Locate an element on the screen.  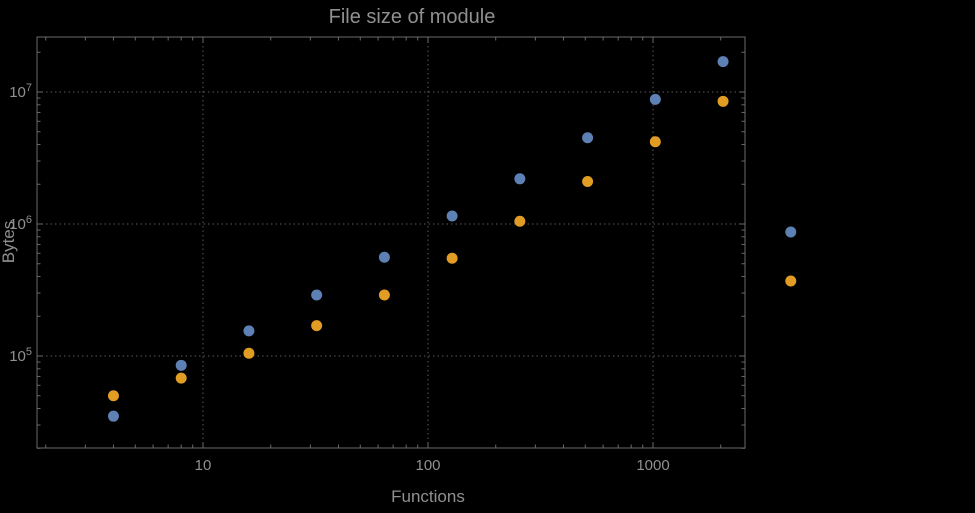
y-tick-label: 10⁶ is located at coordinates (20, 223).